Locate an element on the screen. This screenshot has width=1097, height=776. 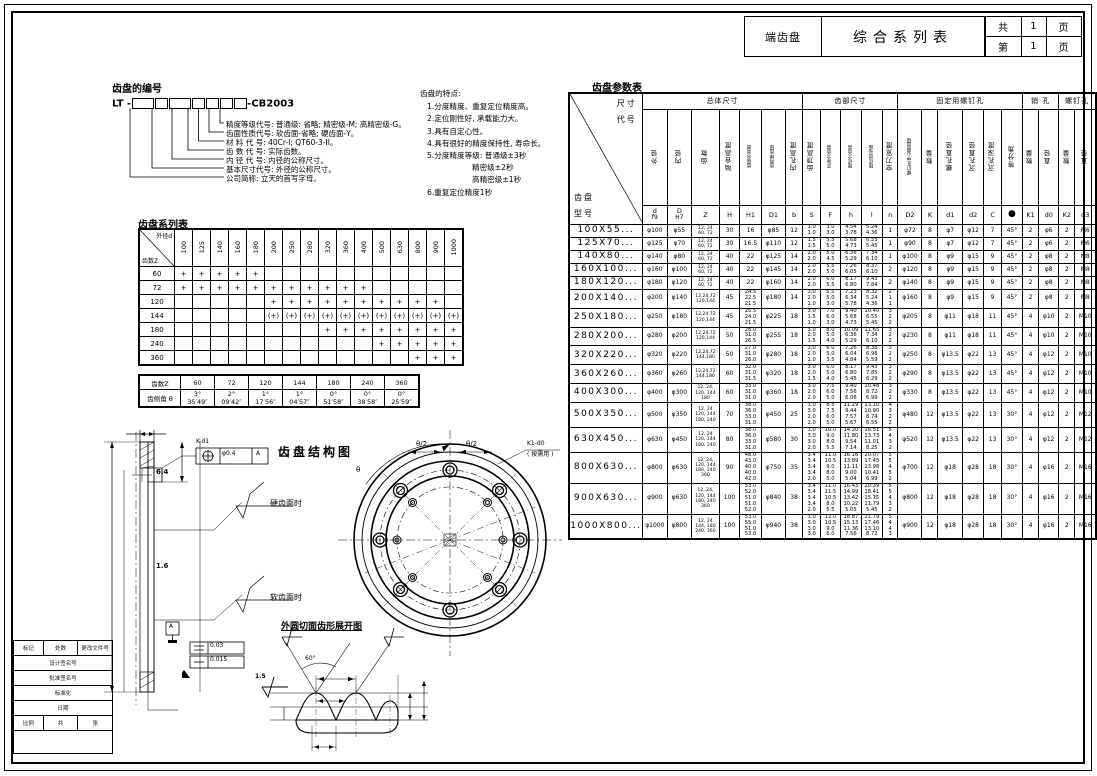
series-row: 240 + + + + + is located at coordinates (301, 343).